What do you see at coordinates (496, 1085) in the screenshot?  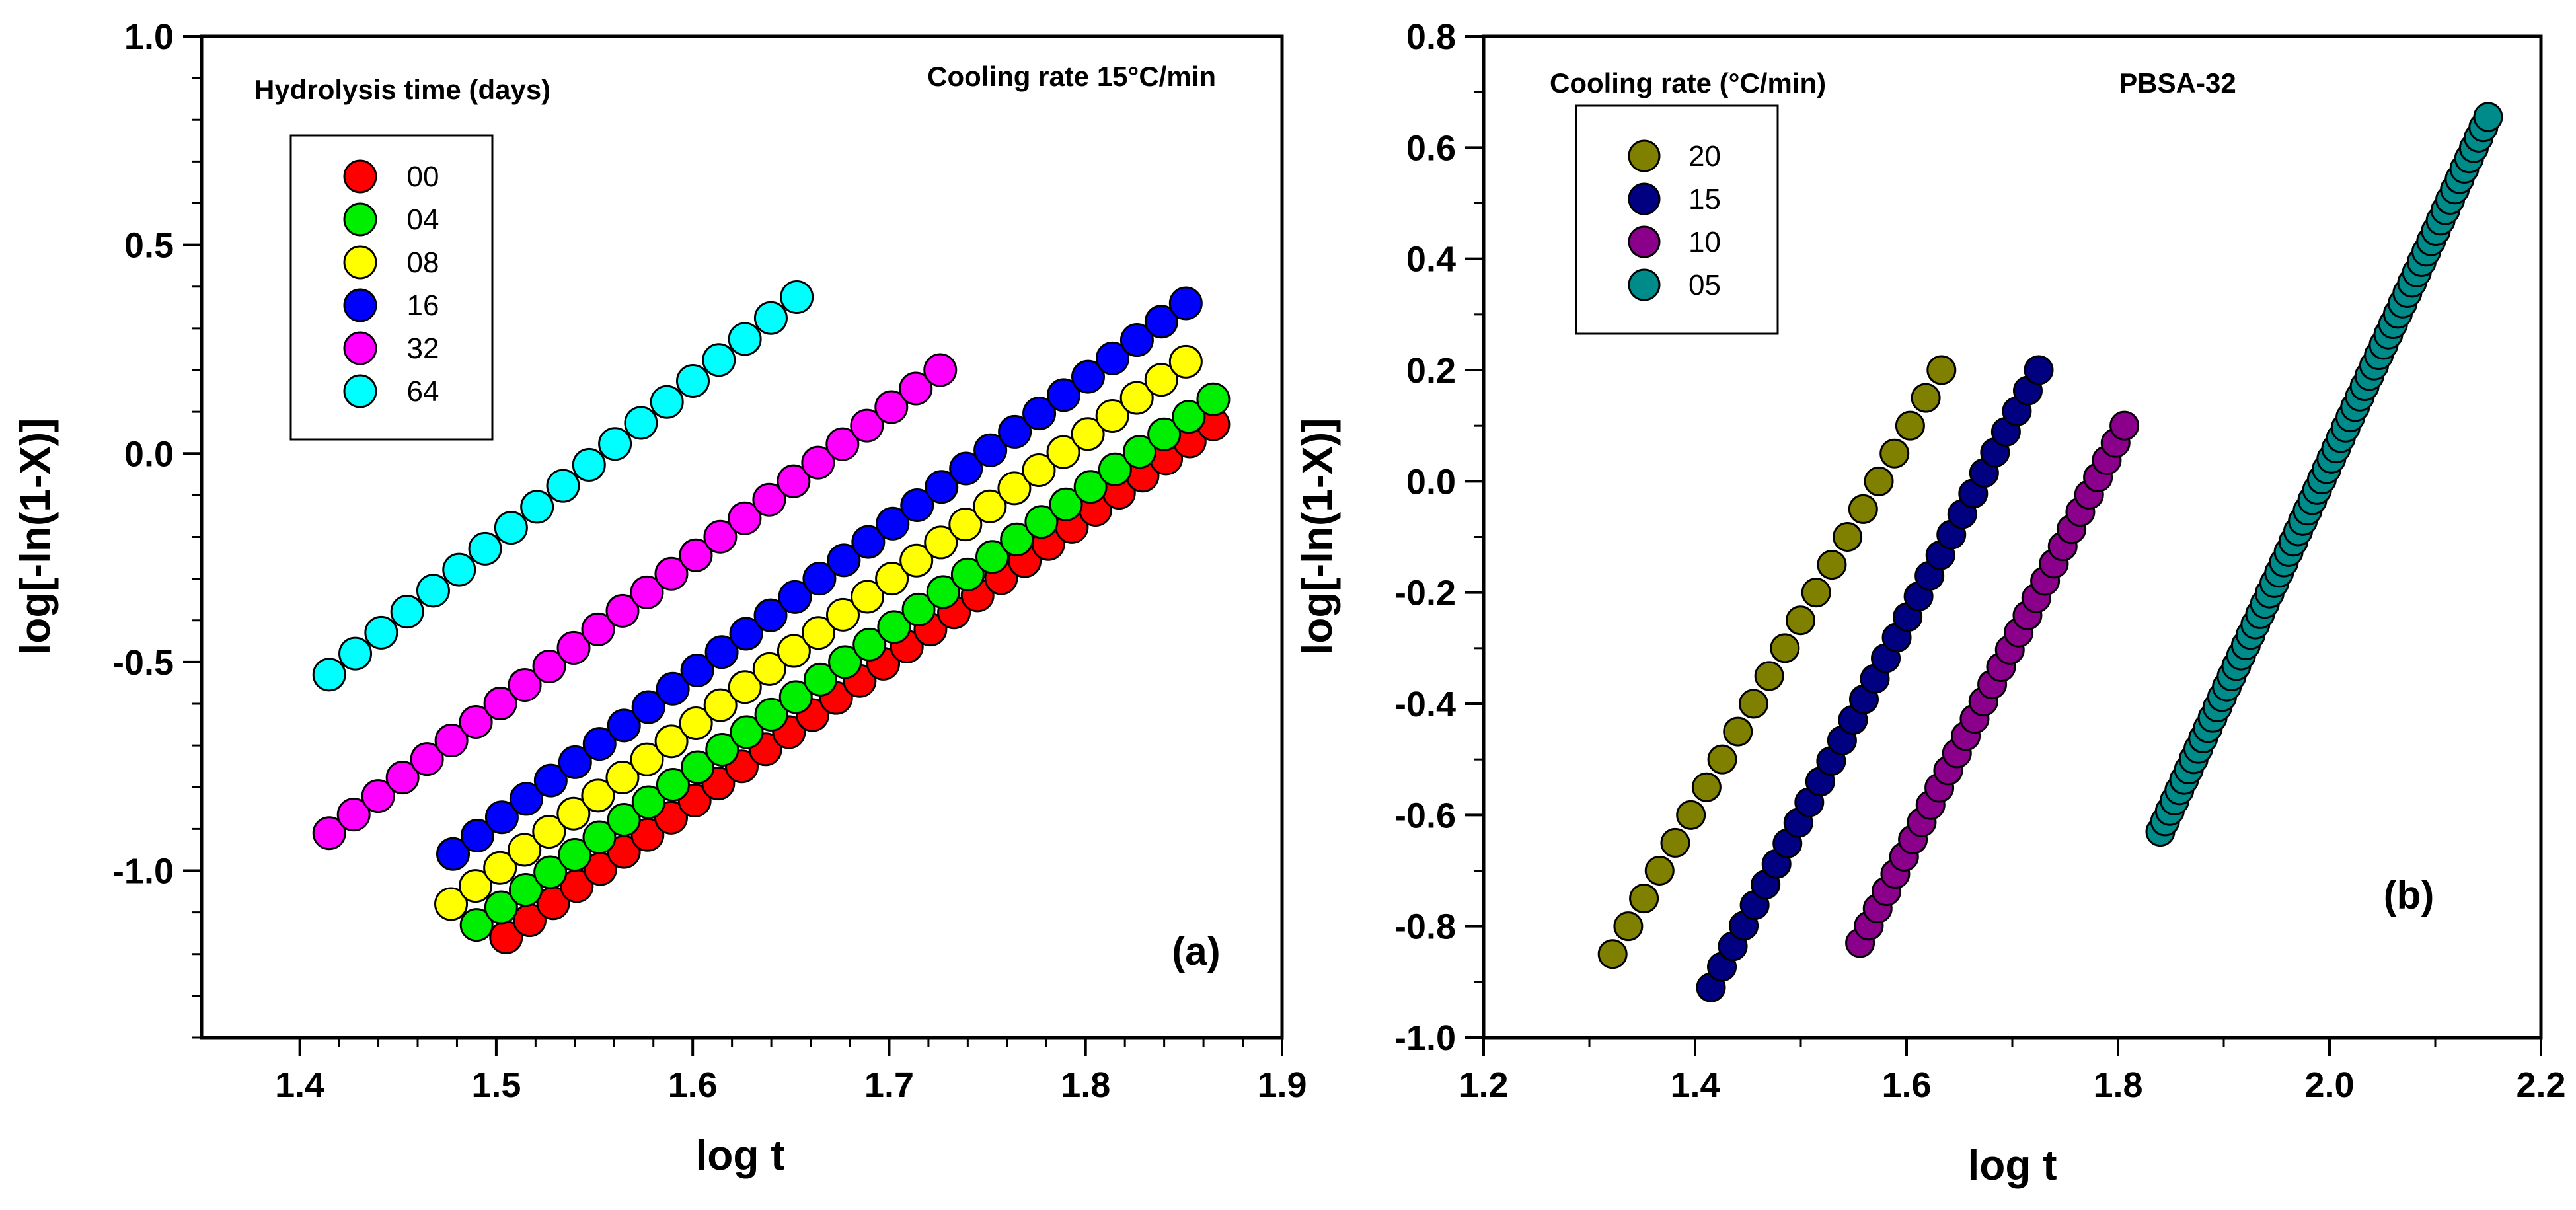 I see `panel-a-x-tick-label: 1.5` at bounding box center [496, 1085].